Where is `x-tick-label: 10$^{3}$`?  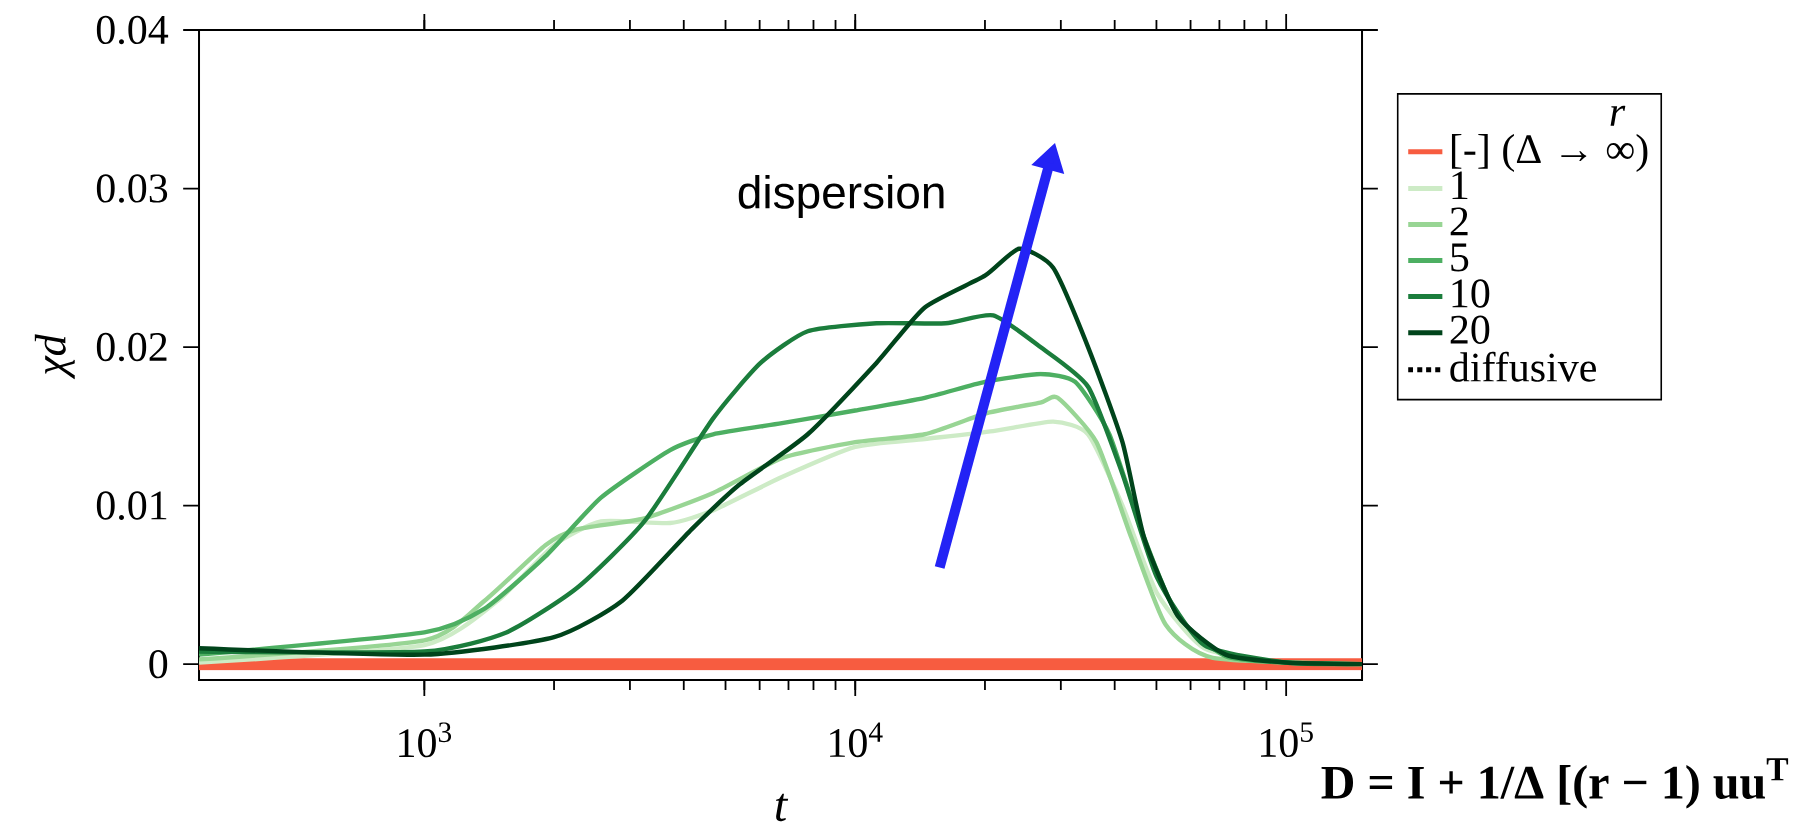
x-tick-label: 10$^{3}$ is located at coordinates (425, 740).